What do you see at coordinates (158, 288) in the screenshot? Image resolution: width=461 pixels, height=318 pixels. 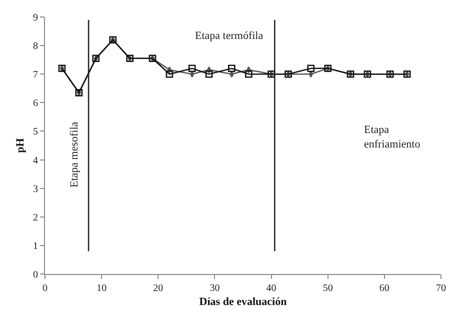 I see `x-tick-label: 20` at bounding box center [158, 288].